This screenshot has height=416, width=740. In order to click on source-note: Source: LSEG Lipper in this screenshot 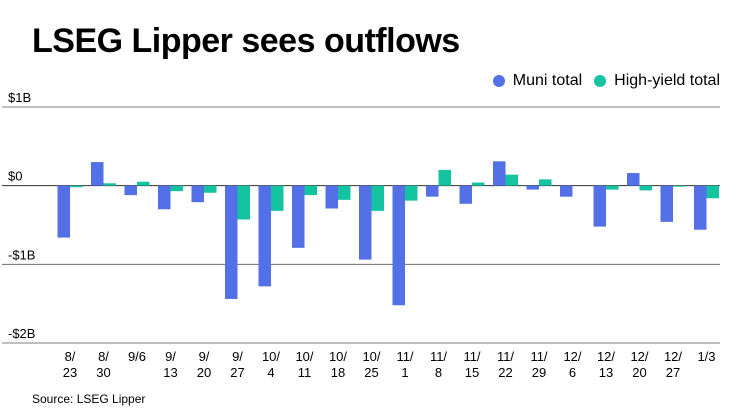, I will do `click(89, 399)`.